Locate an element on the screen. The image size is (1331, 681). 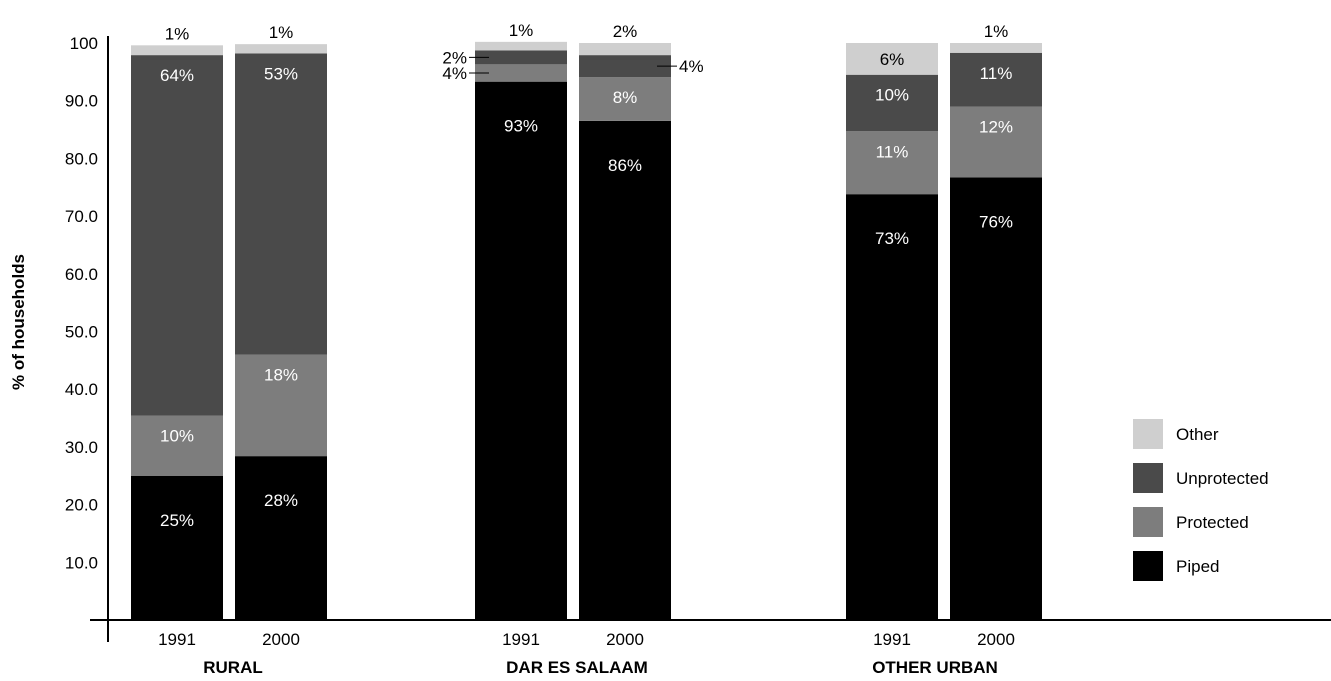
legend-label: Protected is located at coordinates (1212, 522).